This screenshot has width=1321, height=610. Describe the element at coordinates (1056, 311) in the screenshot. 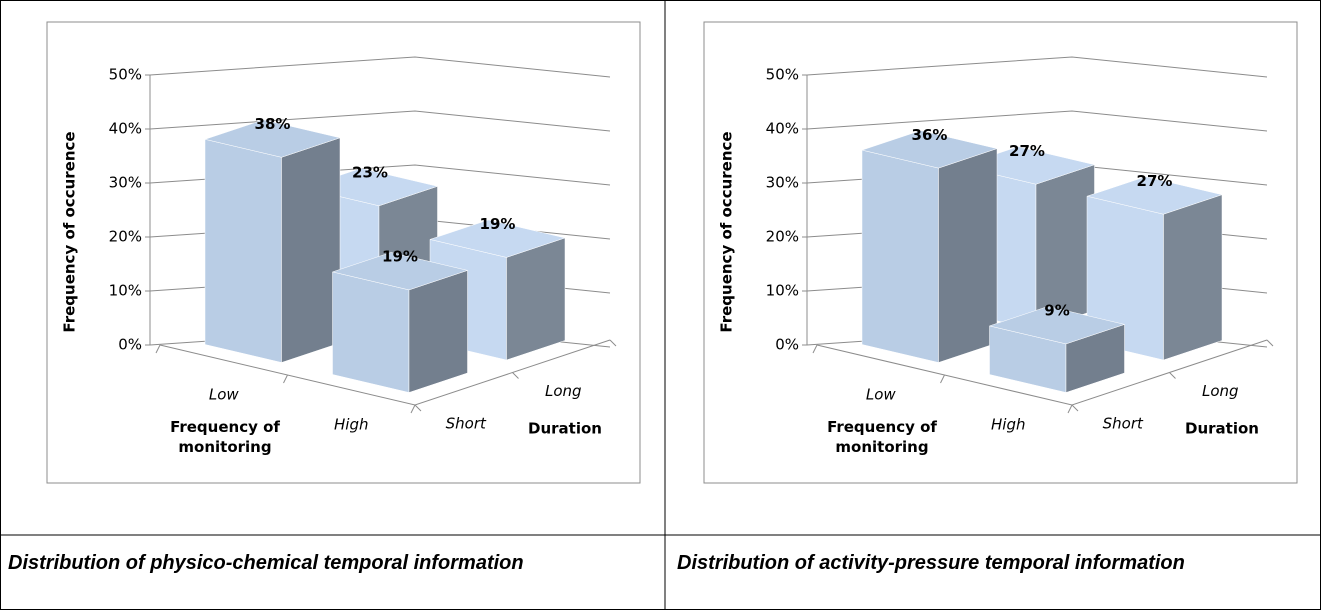

I see `data-label: 9%` at that location.